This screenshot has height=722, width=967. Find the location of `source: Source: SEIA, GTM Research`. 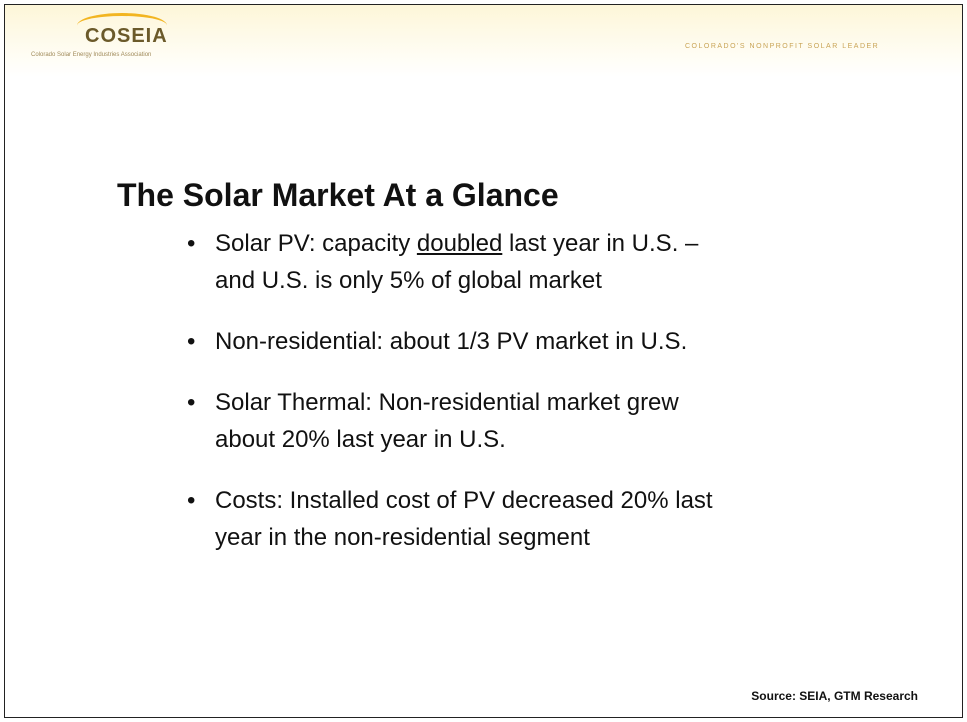

source: Source: SEIA, GTM Research is located at coordinates (834, 696).